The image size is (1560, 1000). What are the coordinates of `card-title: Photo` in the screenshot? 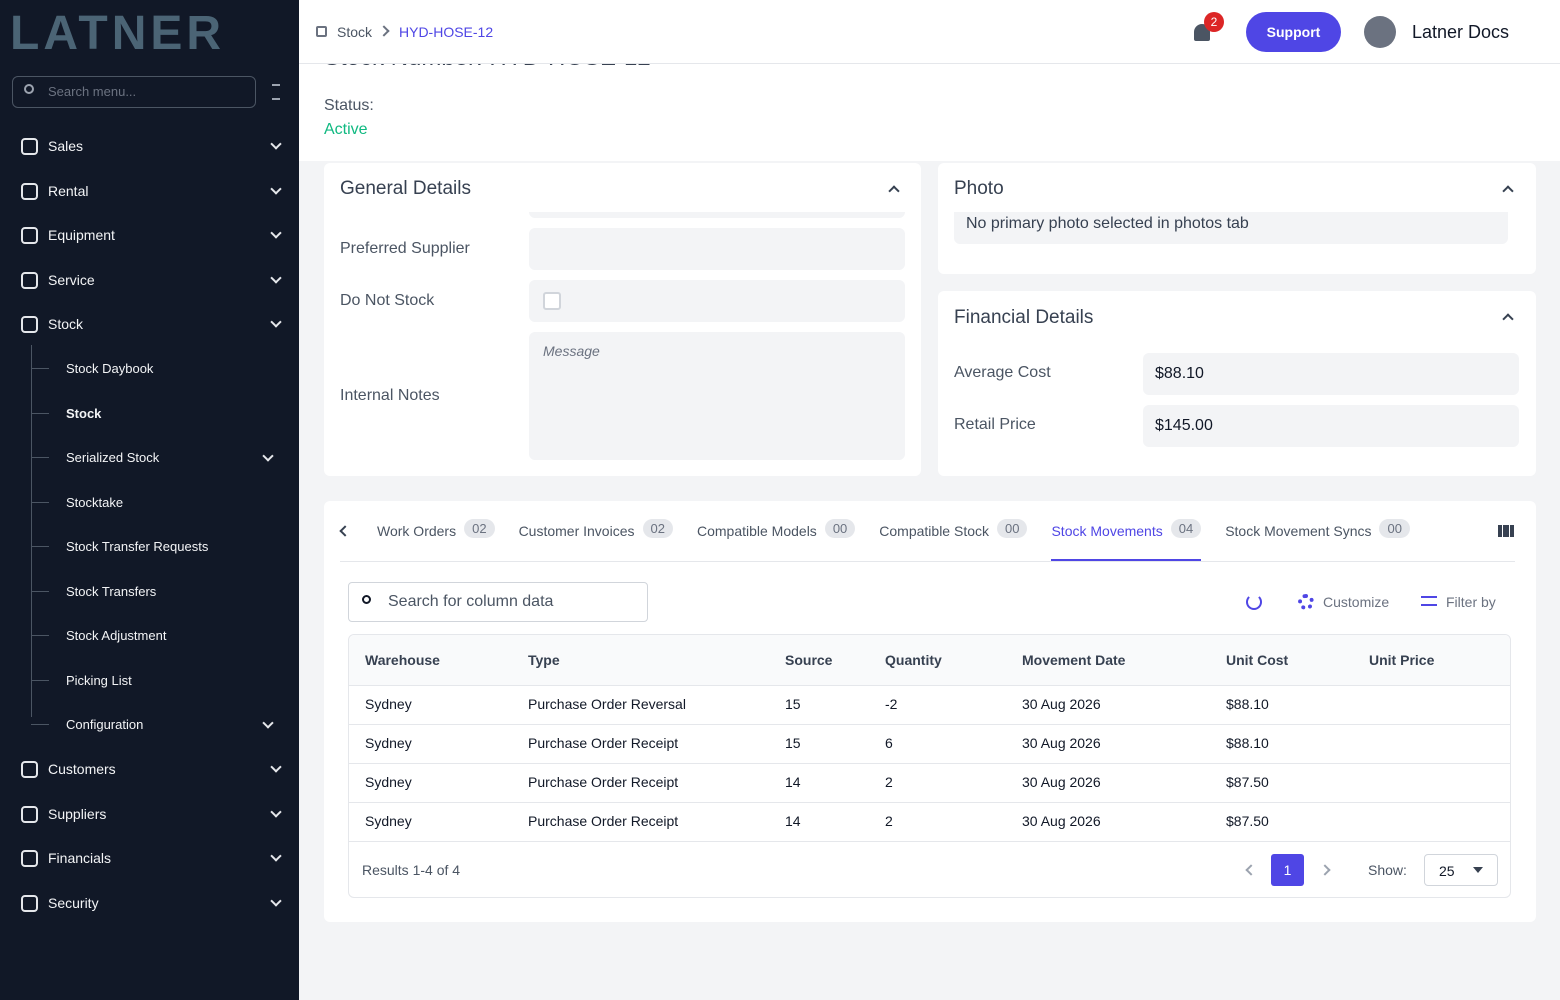 It's located at (979, 188).